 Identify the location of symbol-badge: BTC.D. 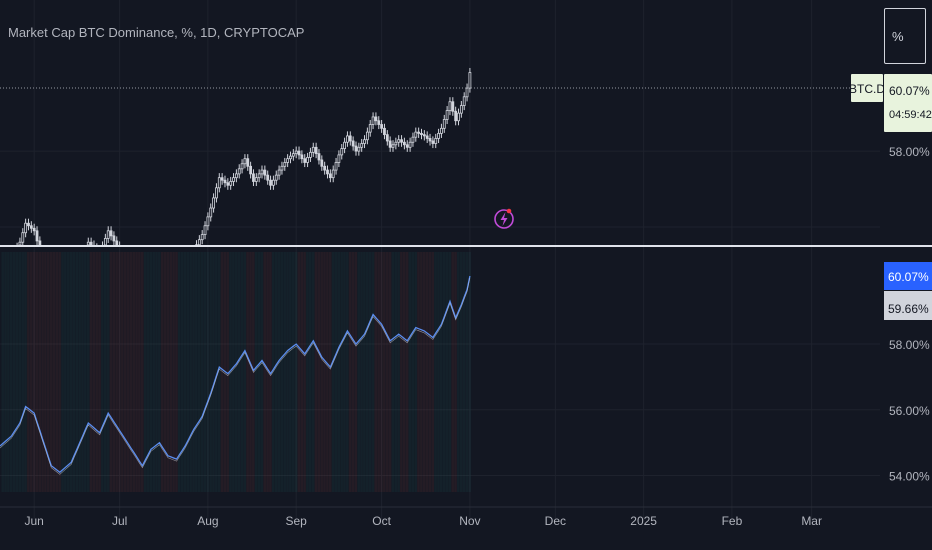
(867, 88).